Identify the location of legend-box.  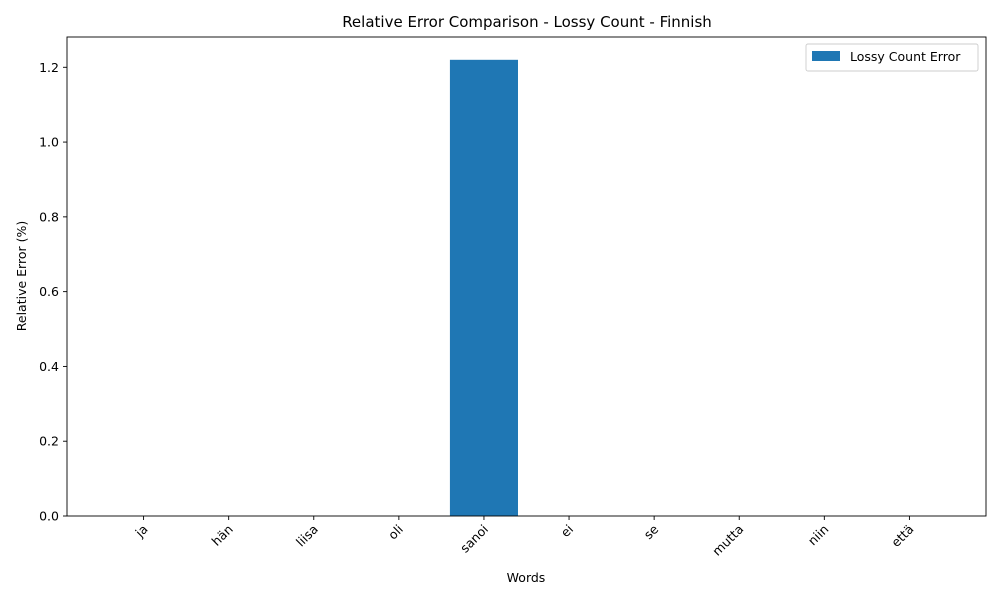
(892, 57).